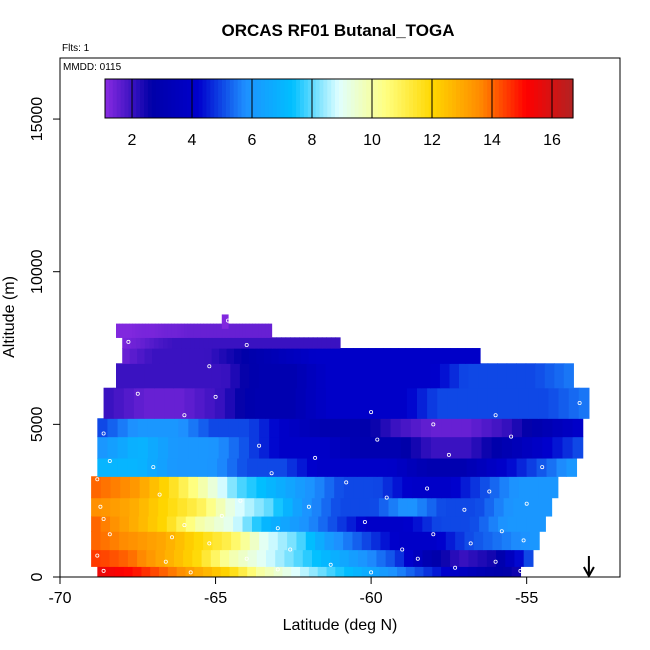 Image resolution: width=650 pixels, height=650 pixels. I want to click on colorbar-tick-label: 4, so click(192, 140).